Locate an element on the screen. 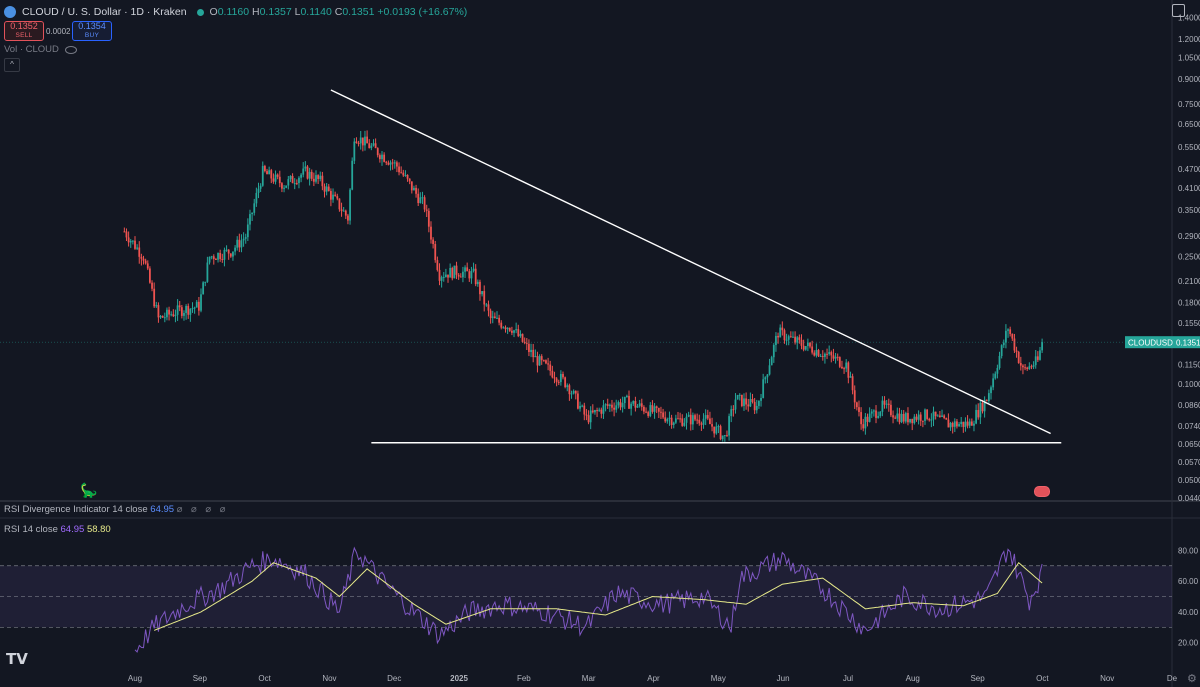  time-tick-label: Aug is located at coordinates (135, 678).